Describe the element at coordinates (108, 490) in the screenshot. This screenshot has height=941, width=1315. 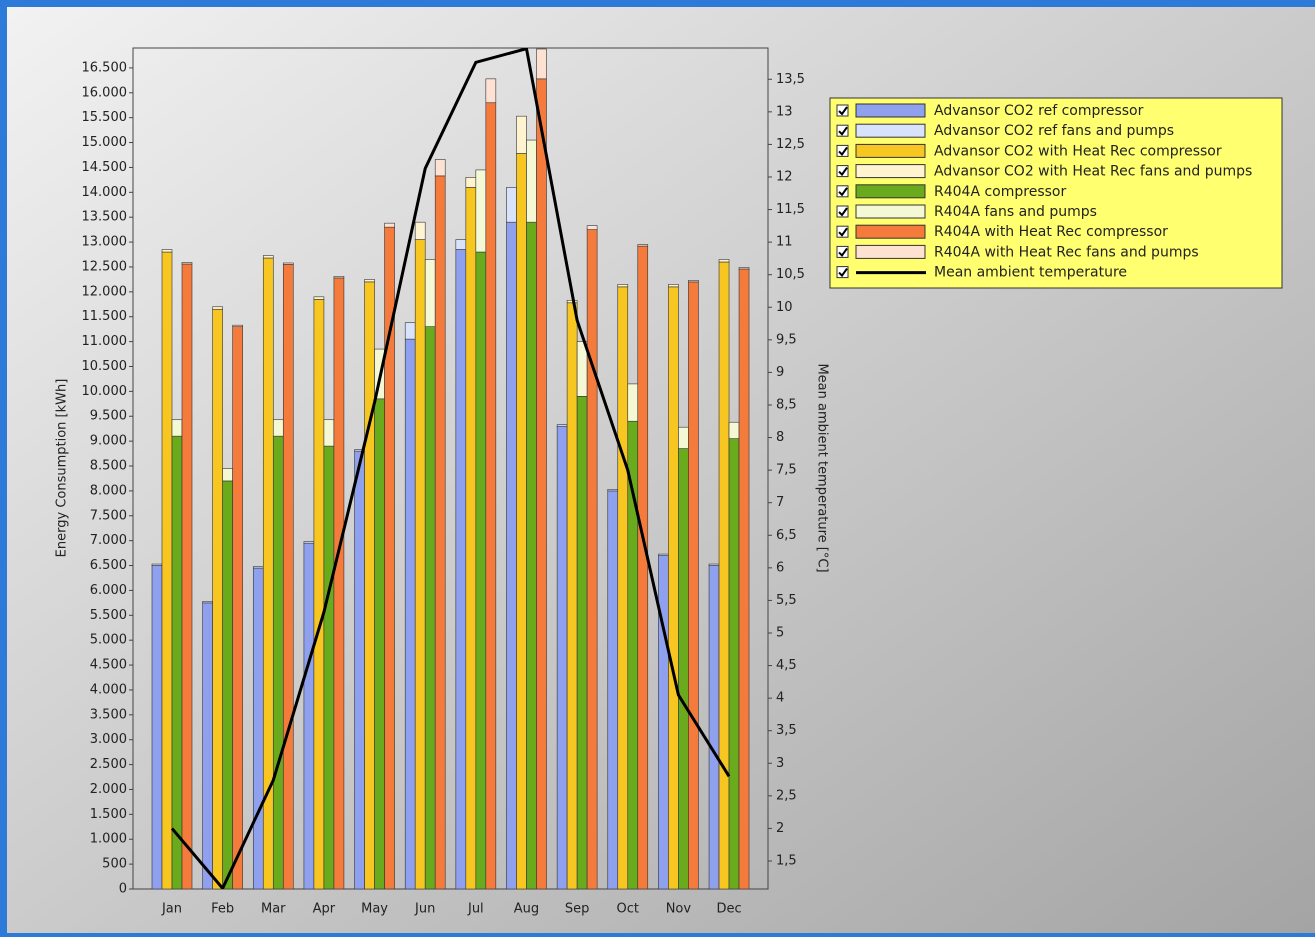
I see `y-tick-label: 8.000` at that location.